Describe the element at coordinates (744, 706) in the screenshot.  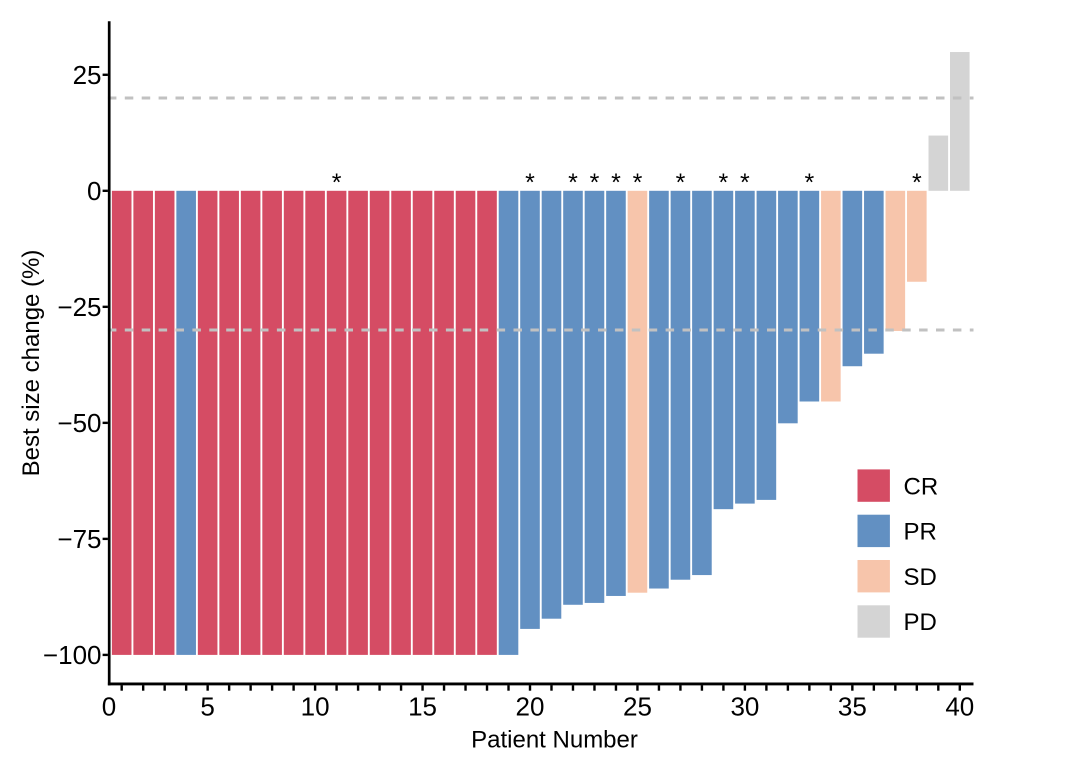
I see `svg-text: 30` at that location.